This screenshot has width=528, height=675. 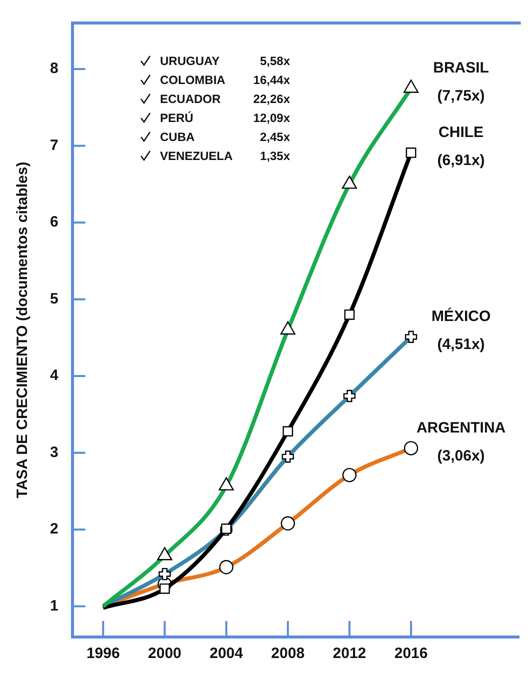 What do you see at coordinates (54, 605) in the screenshot?
I see `y-tick-label: 1` at bounding box center [54, 605].